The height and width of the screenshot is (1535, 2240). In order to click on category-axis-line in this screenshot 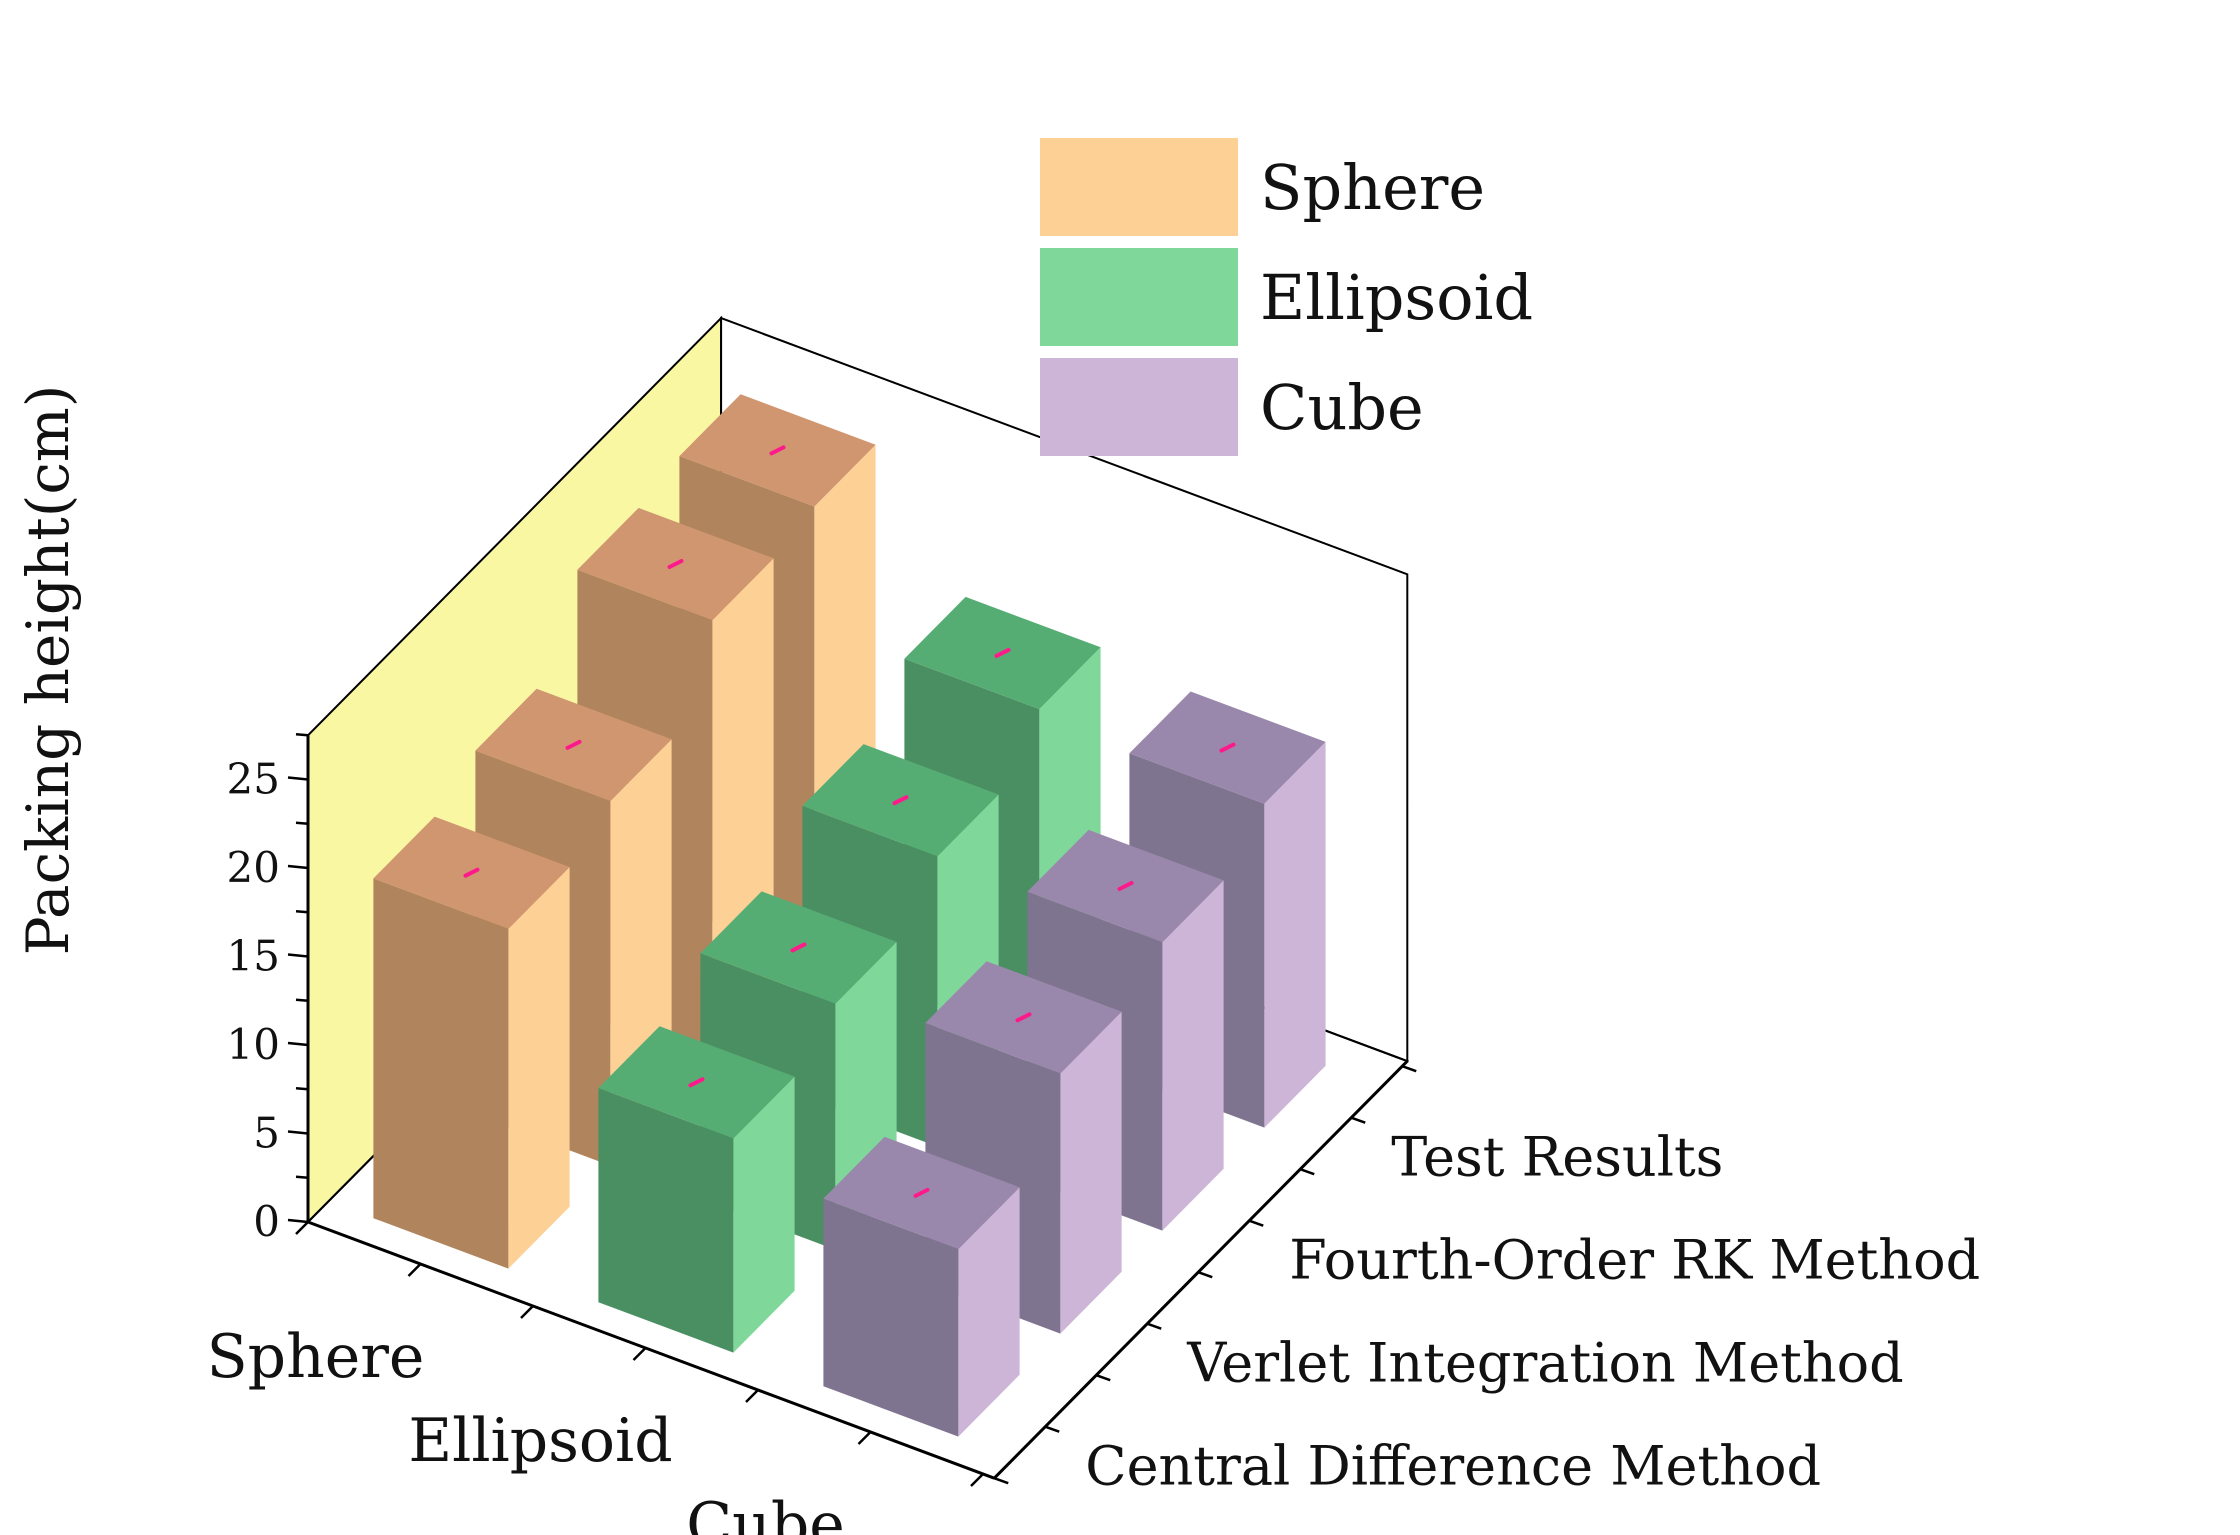, I will do `click(651, 1350)`.